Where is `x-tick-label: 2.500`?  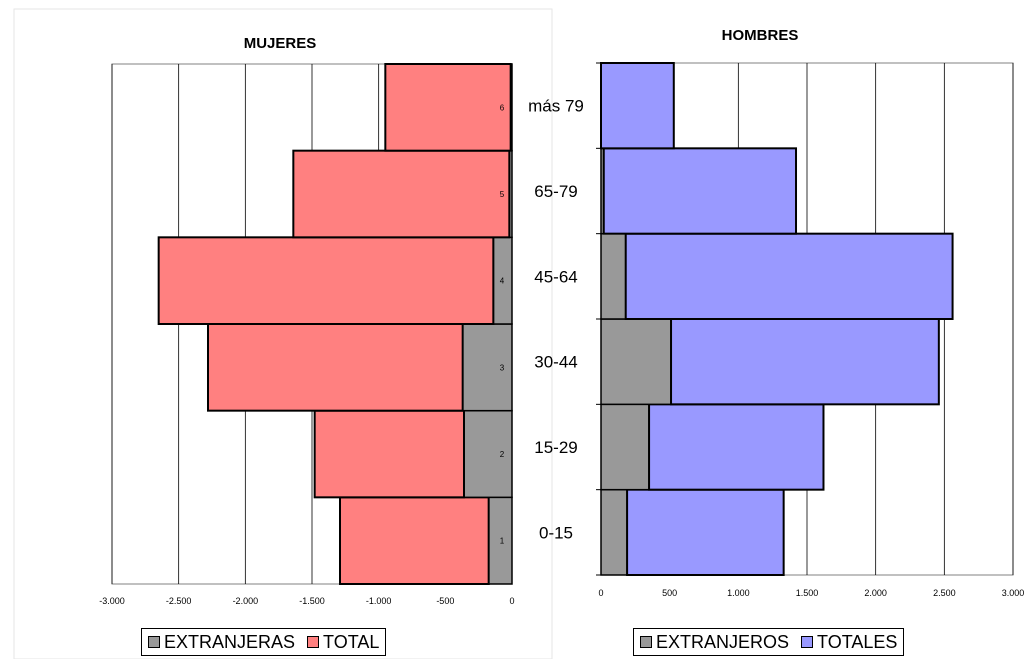 x-tick-label: 2.500 is located at coordinates (944, 593).